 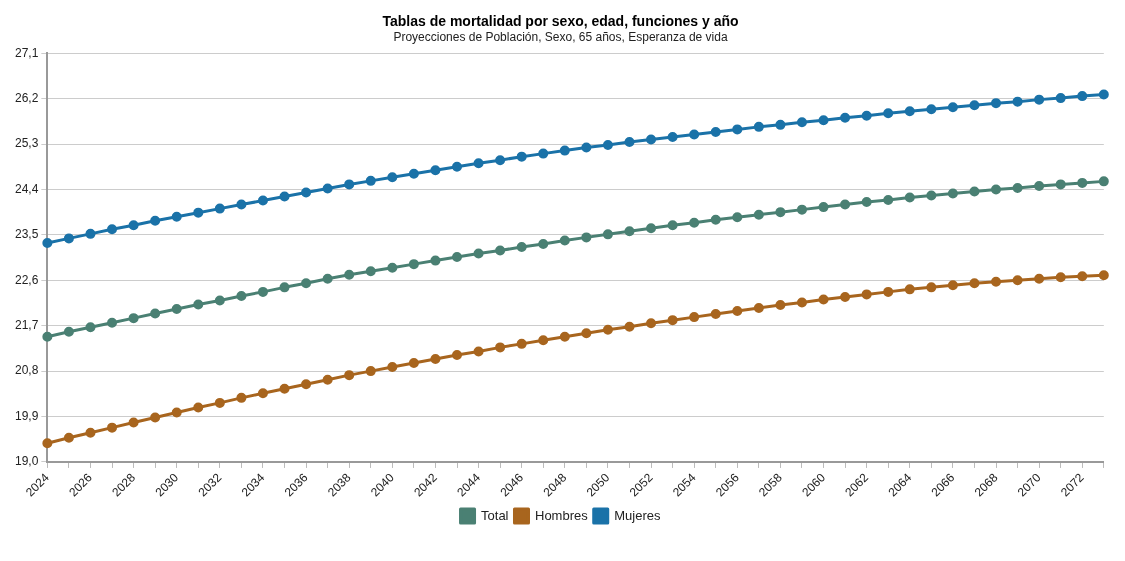 What do you see at coordinates (27, 143) in the screenshot?
I see `y-tick-label: 25,3` at bounding box center [27, 143].